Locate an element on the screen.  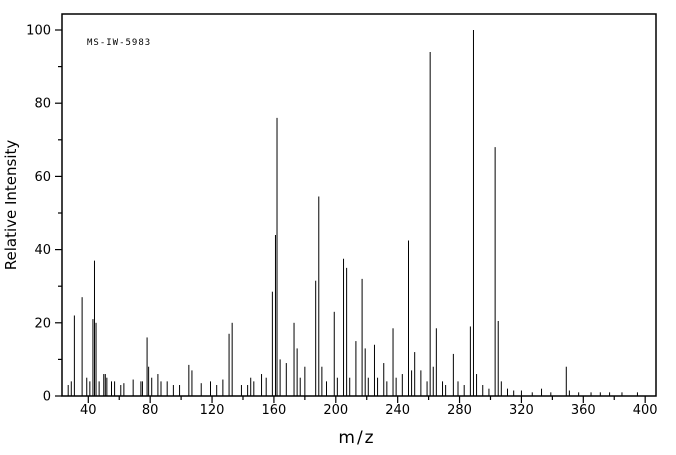
x-axis-ticks: 40 80 120 160 200 240 280 320 360 400 is located at coordinates (369, 407).